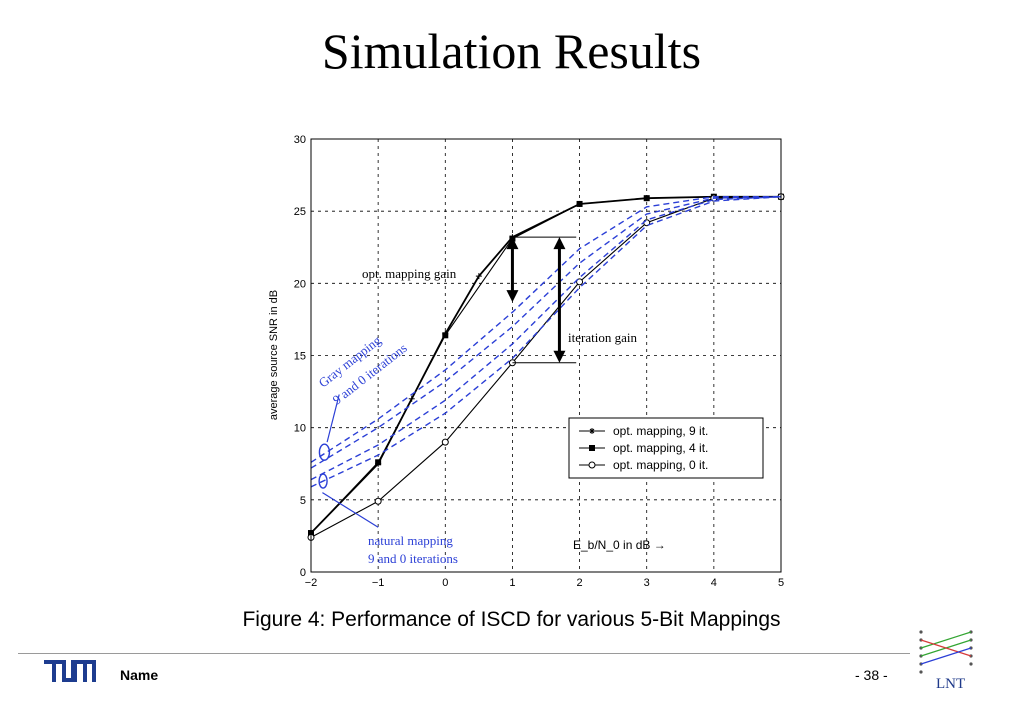 The image size is (1023, 708). I want to click on chart-annotation: 9 and 0 iterations, so click(413, 558).